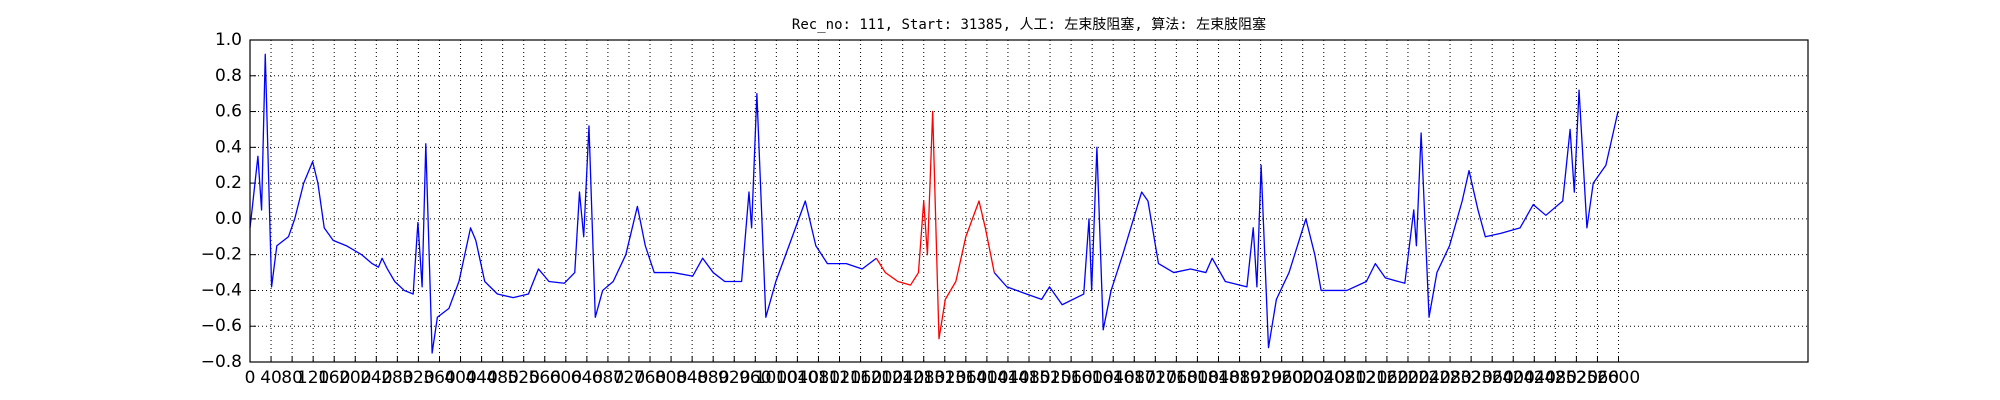 This screenshot has width=2000, height=400. I want to click on x-tick-label: 1480, so click(1028, 378).